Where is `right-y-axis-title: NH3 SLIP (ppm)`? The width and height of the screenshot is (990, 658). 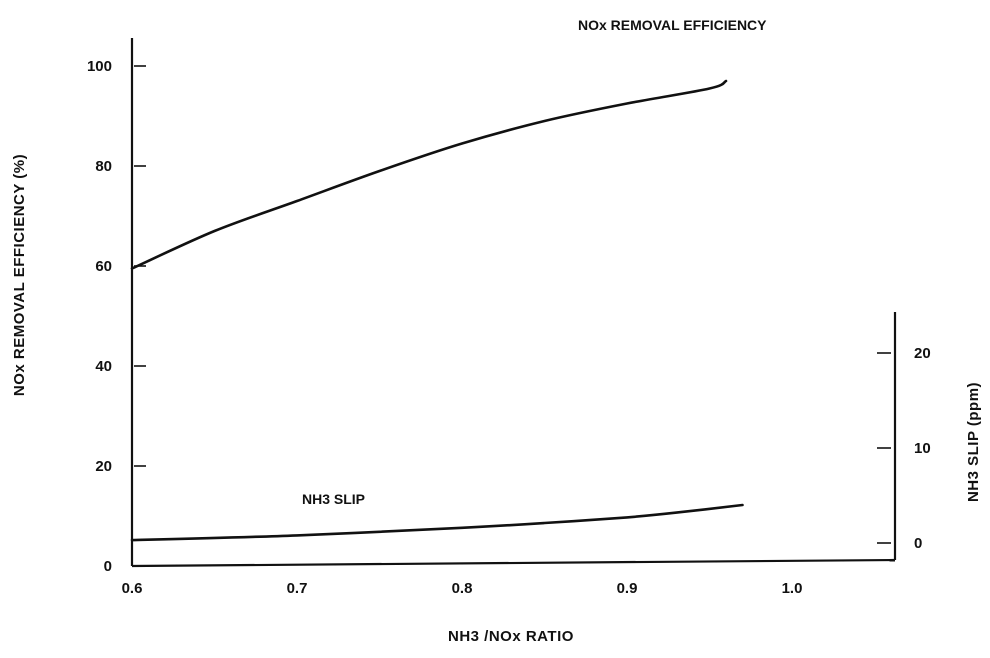 right-y-axis-title: NH3 SLIP (ppm) is located at coordinates (973, 442).